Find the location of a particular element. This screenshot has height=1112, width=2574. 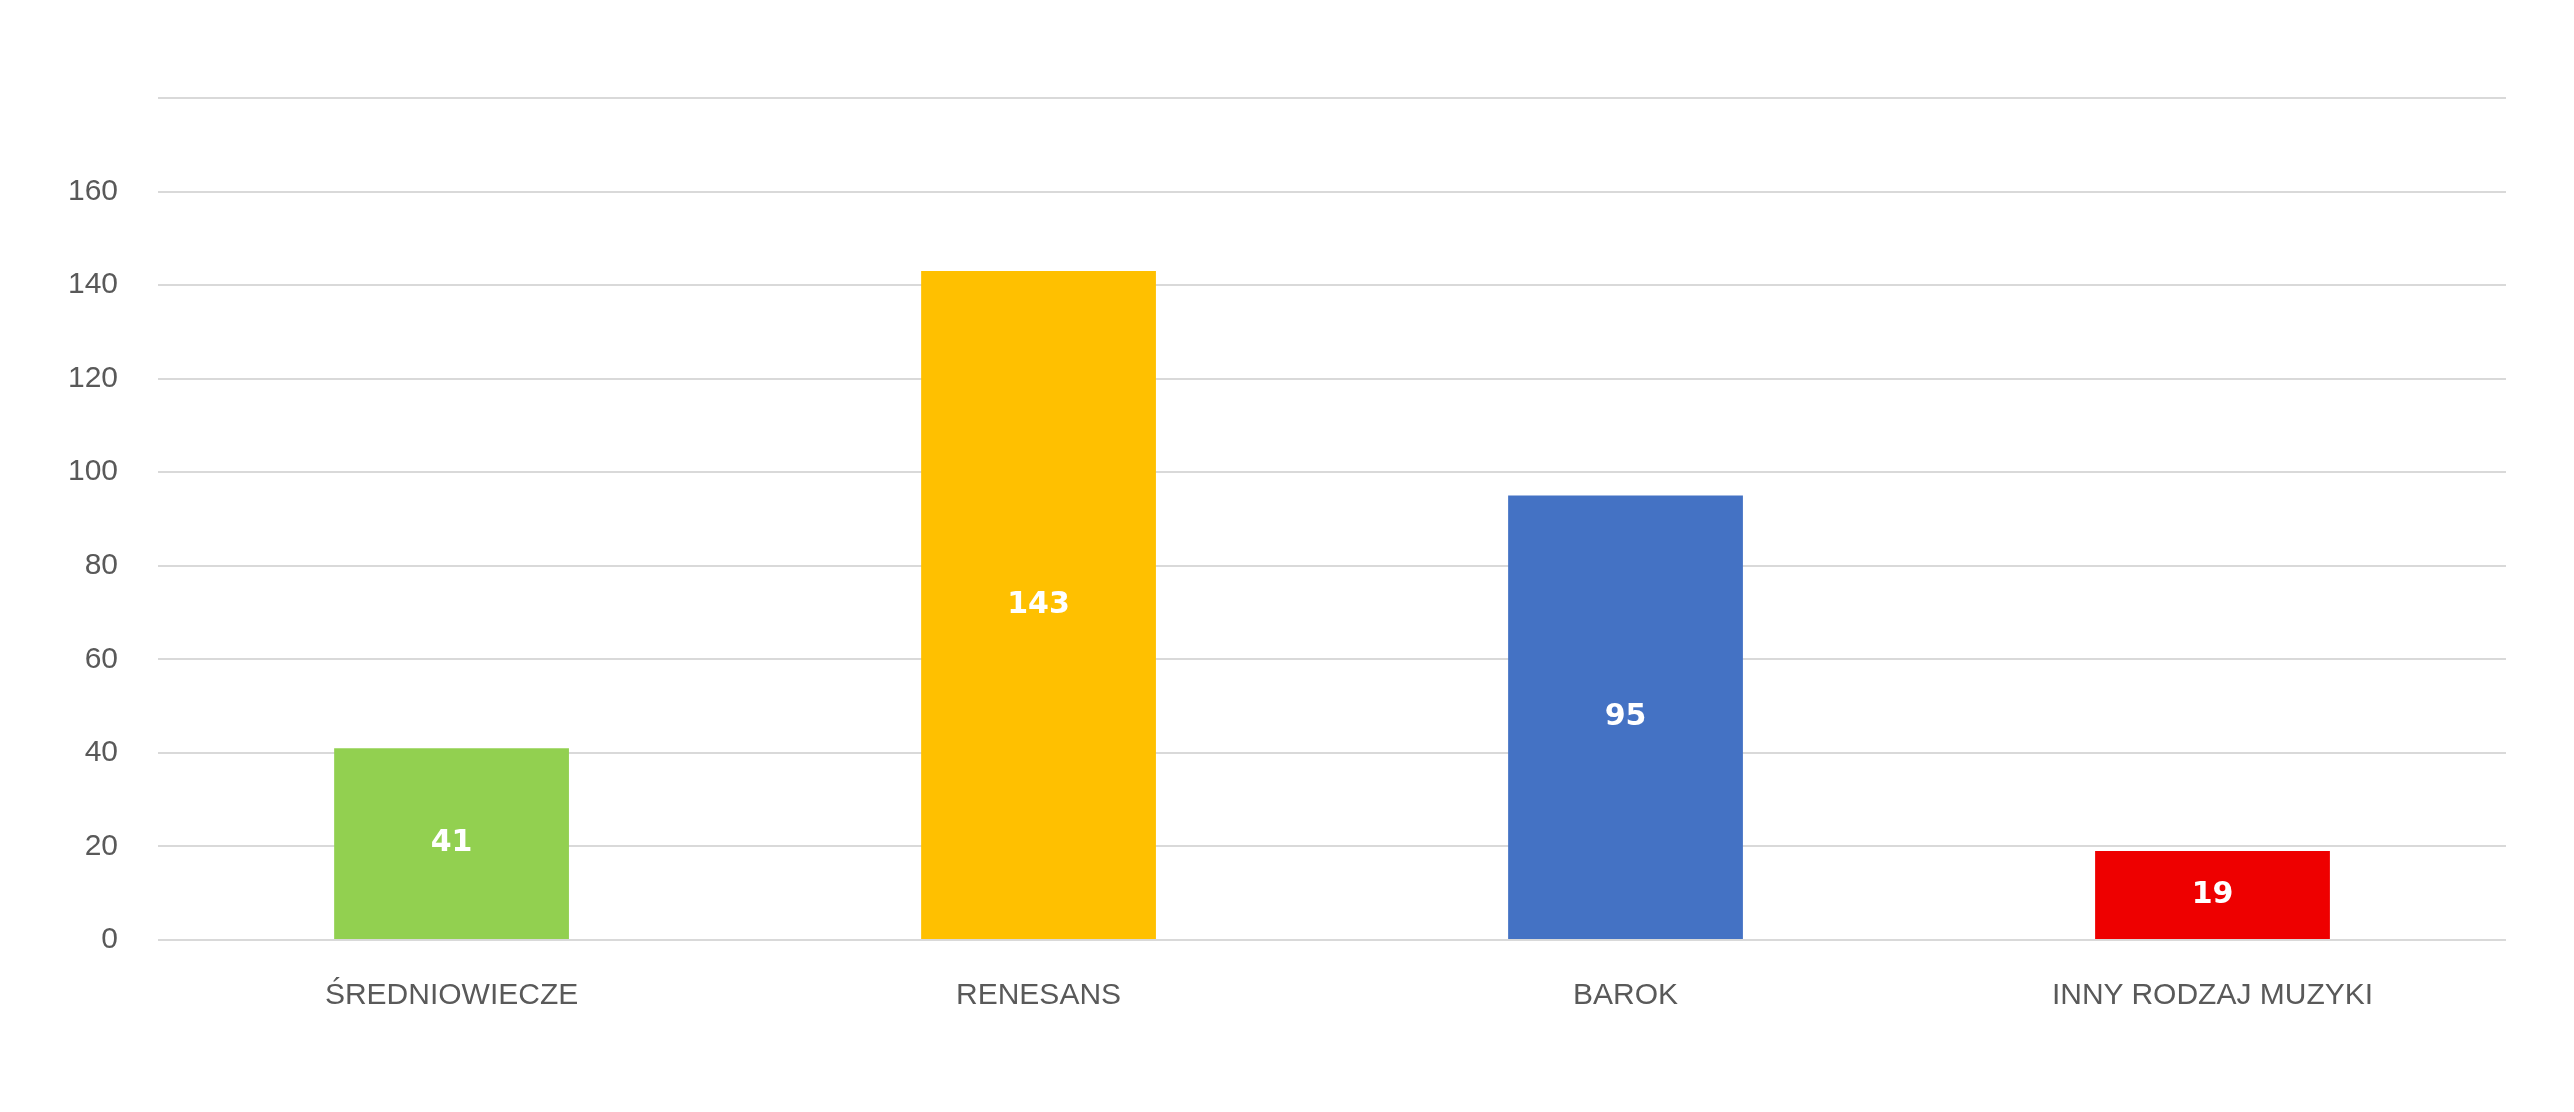

data-label: 19 is located at coordinates (2212, 892).